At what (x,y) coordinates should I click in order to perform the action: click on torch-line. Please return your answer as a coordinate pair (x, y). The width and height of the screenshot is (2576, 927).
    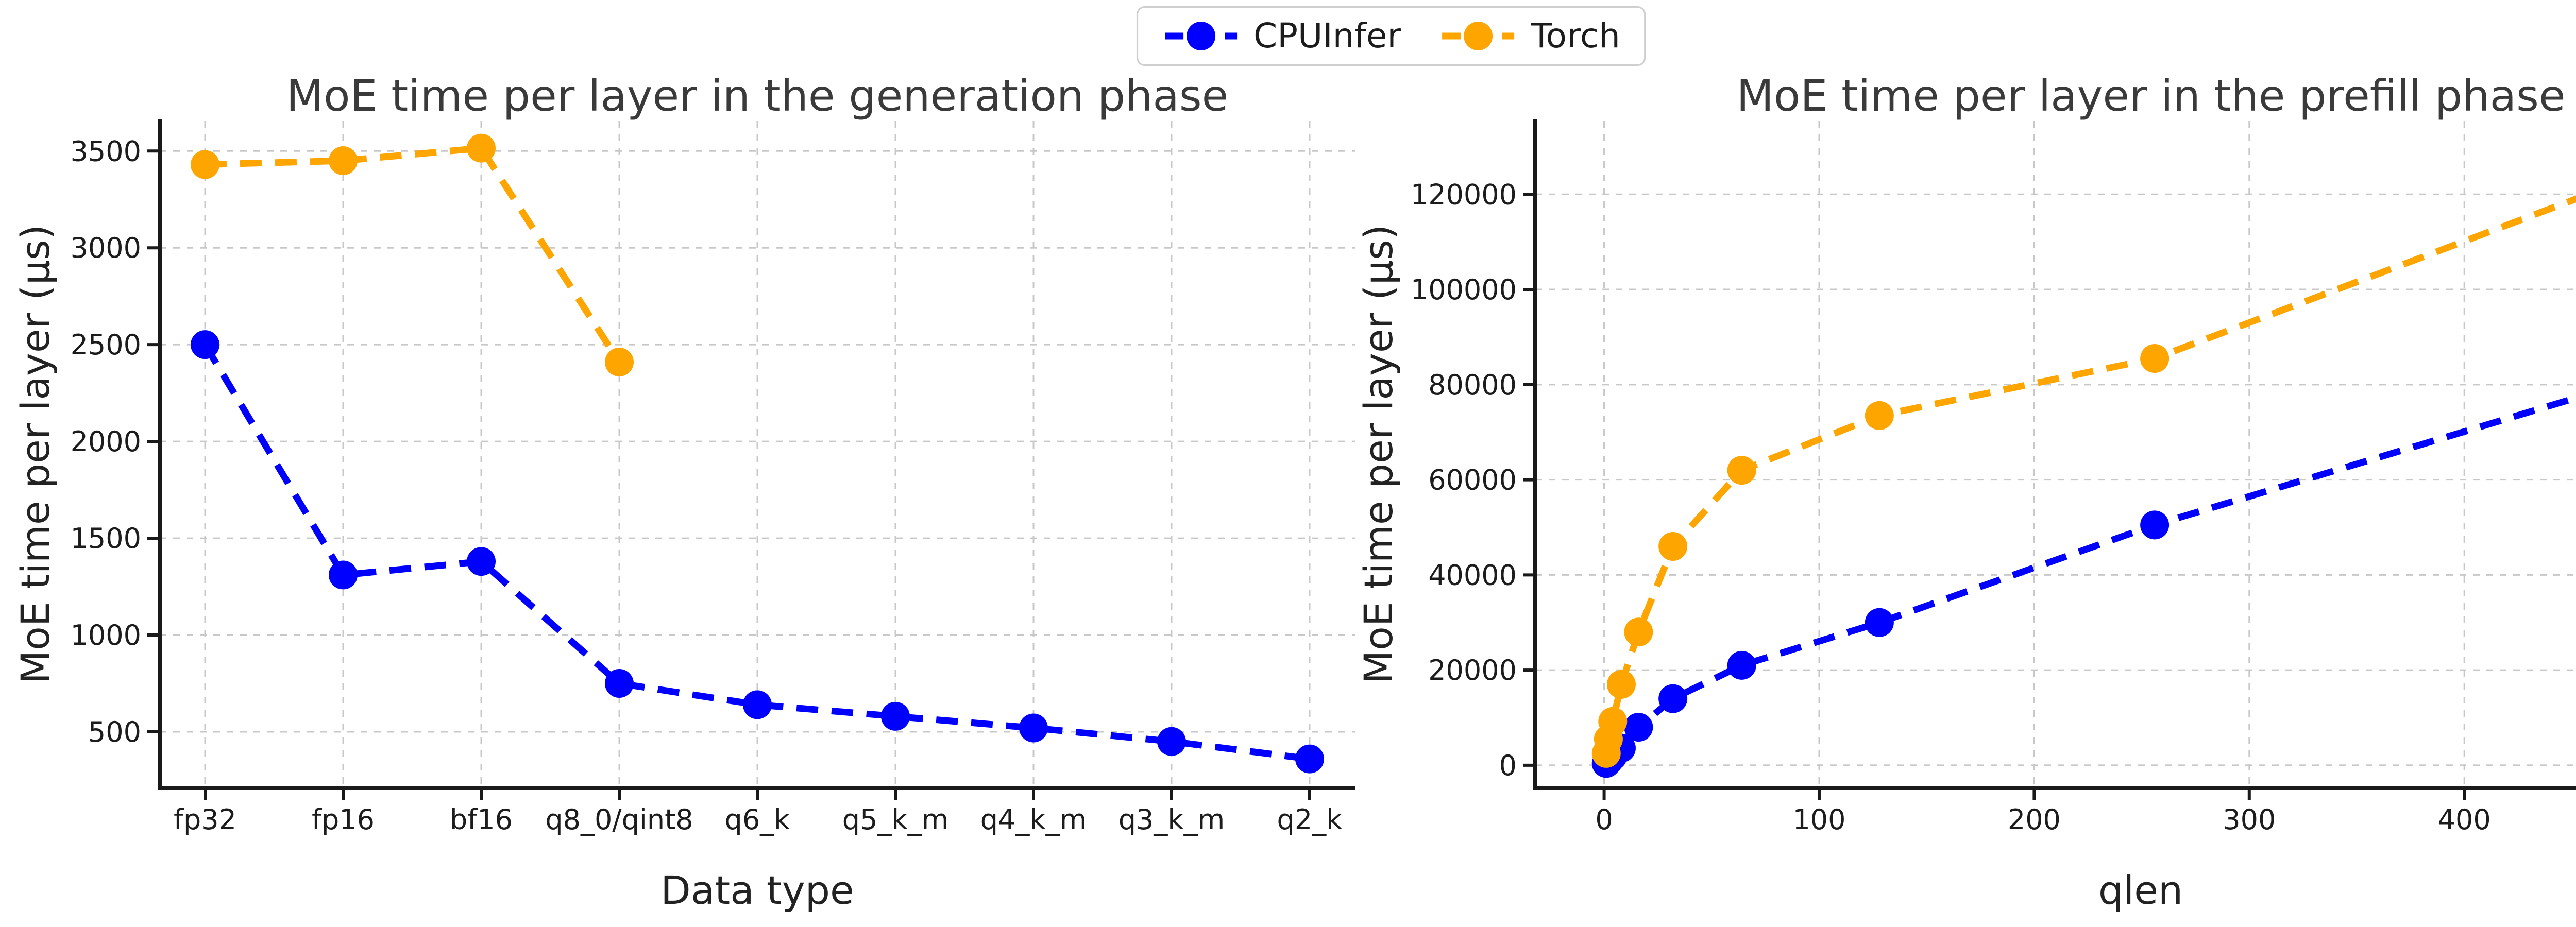
    Looking at the image, I should click on (414, 254).